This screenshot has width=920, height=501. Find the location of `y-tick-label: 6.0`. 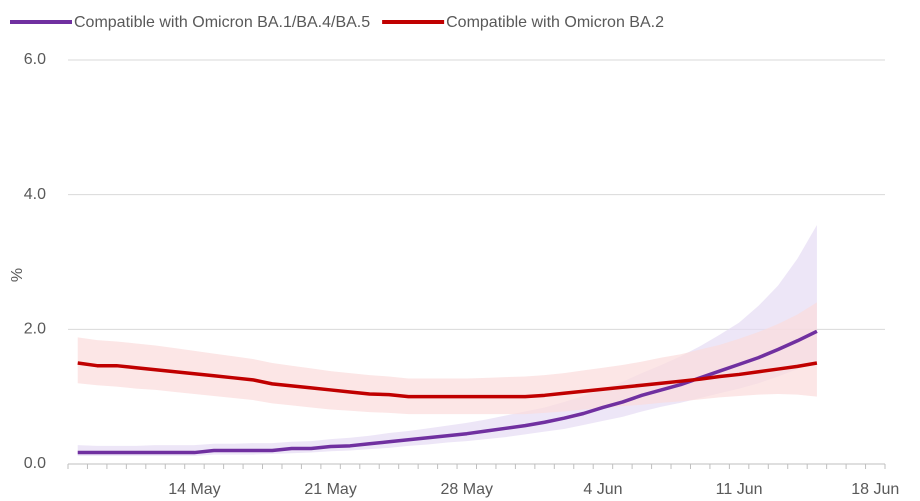

y-tick-label: 6.0 is located at coordinates (35, 59).